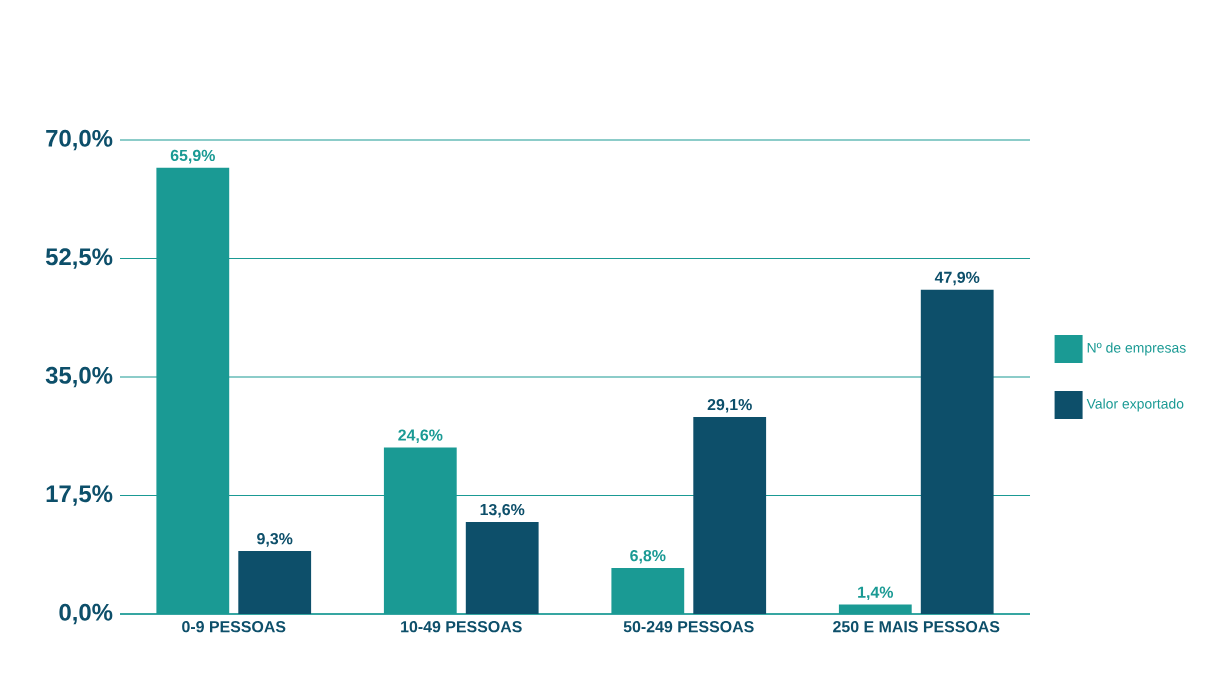 This screenshot has width=1224, height=680. Describe the element at coordinates (86, 614) in the screenshot. I see `y-tick-label: 0,0%` at that location.